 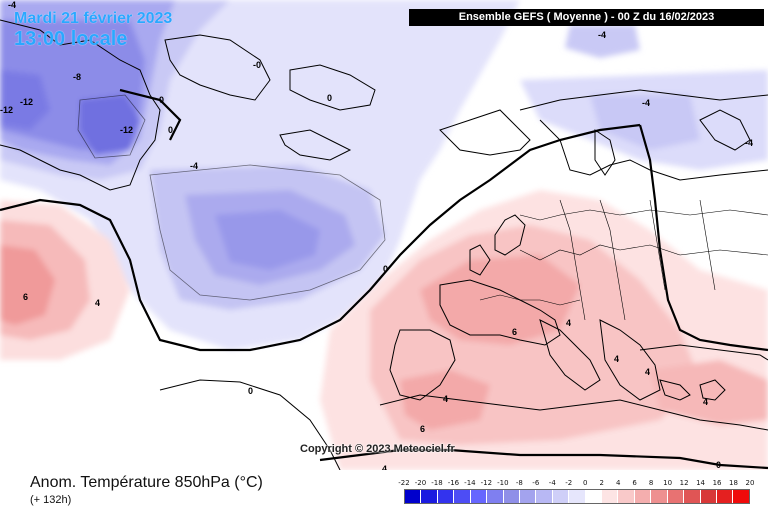 I want to click on legend-tick-label: 18, so click(x=733, y=483).